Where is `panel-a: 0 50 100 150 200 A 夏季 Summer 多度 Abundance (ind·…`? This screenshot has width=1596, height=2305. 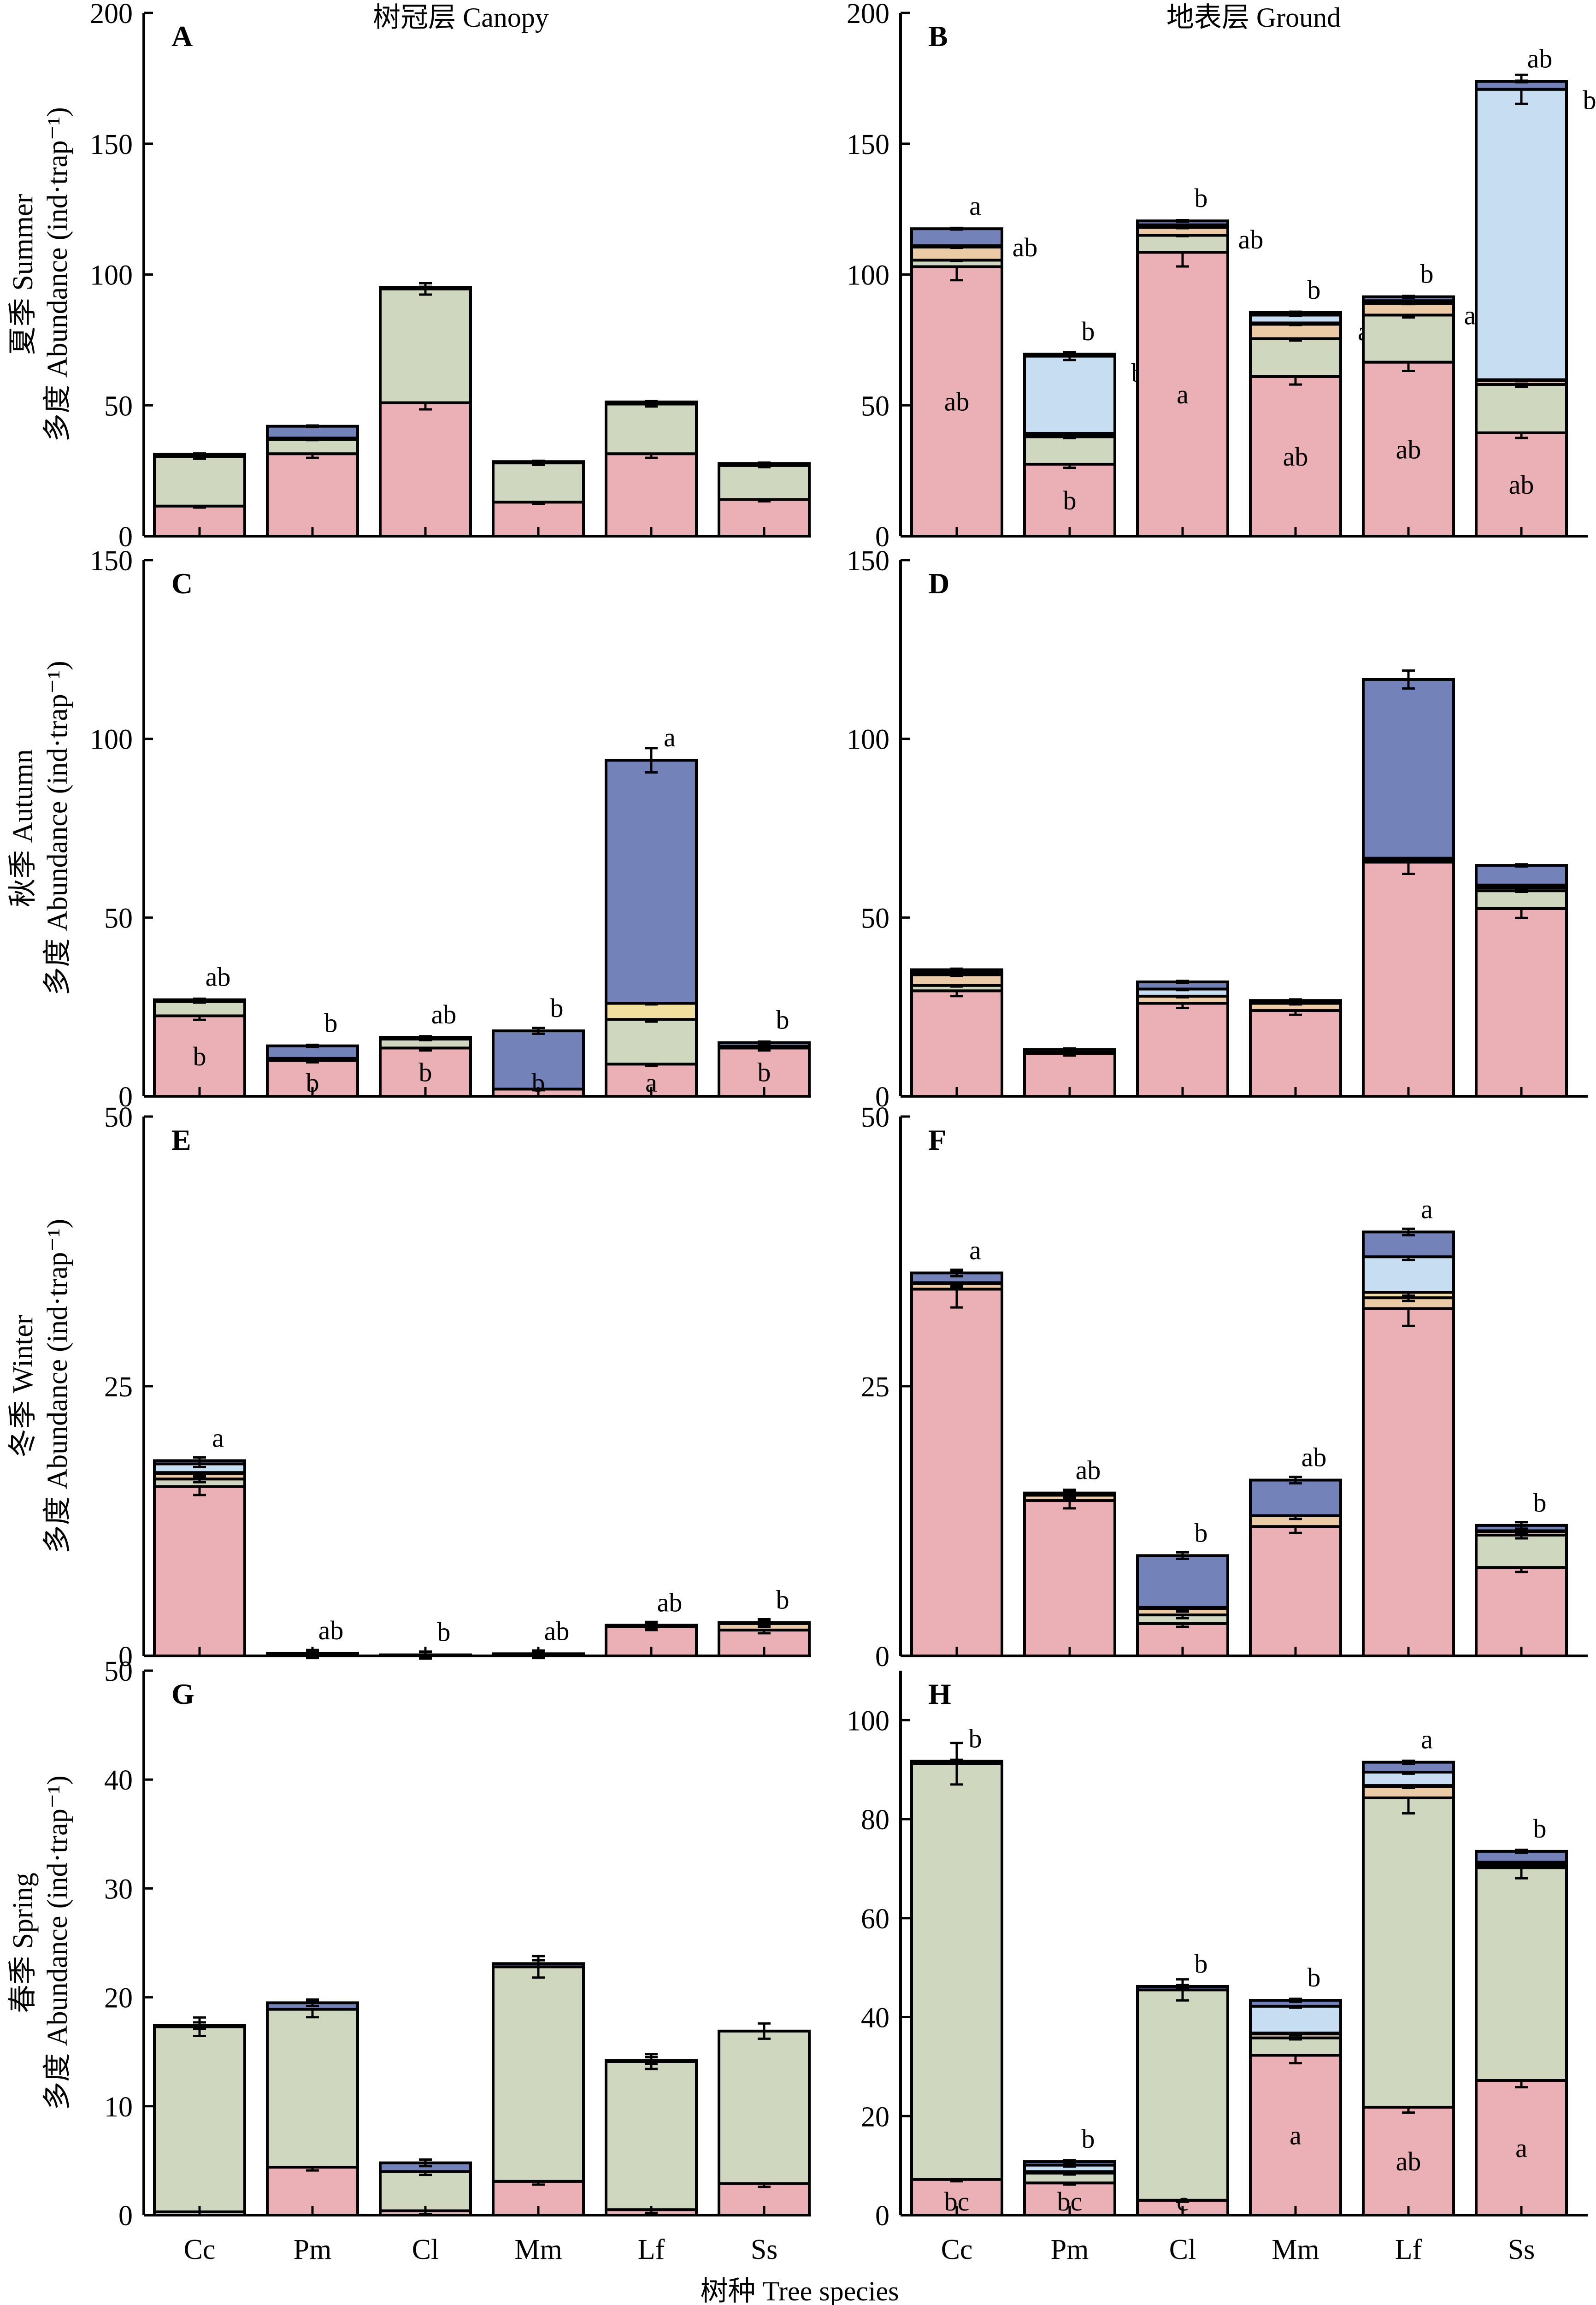
panel-a: 0 50 100 150 200 A 夏季 Summer 多度 Abundance (ind·… is located at coordinates (409, 276).